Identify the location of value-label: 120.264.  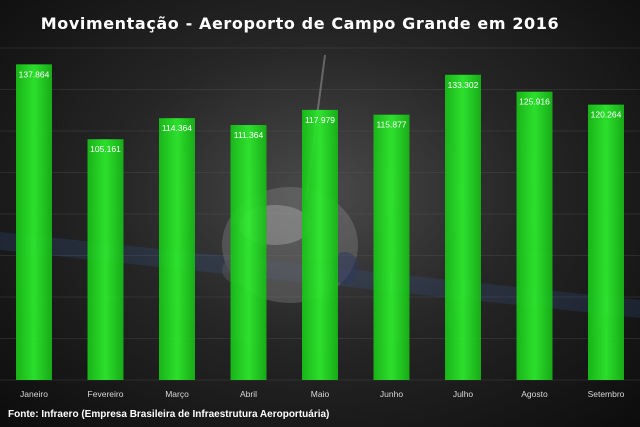
(606, 115).